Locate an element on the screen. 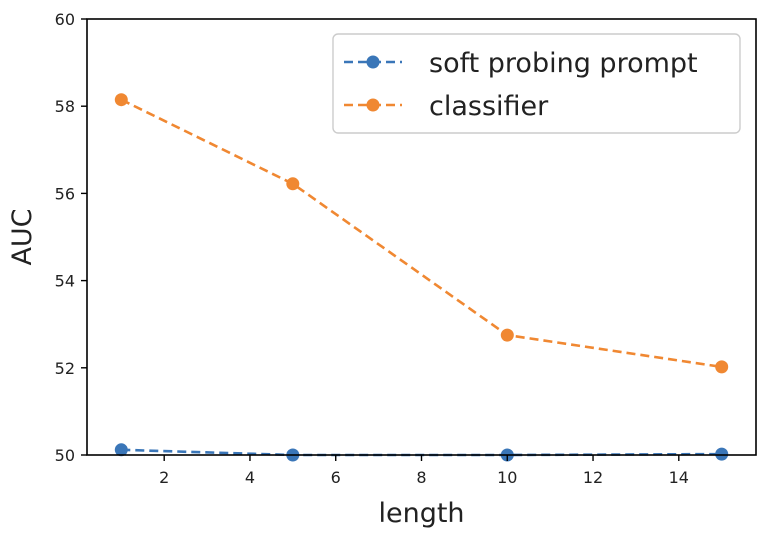 Image resolution: width=772 pixels, height=534 pixels. y-tick-label-5: 60 is located at coordinates (65, 19).